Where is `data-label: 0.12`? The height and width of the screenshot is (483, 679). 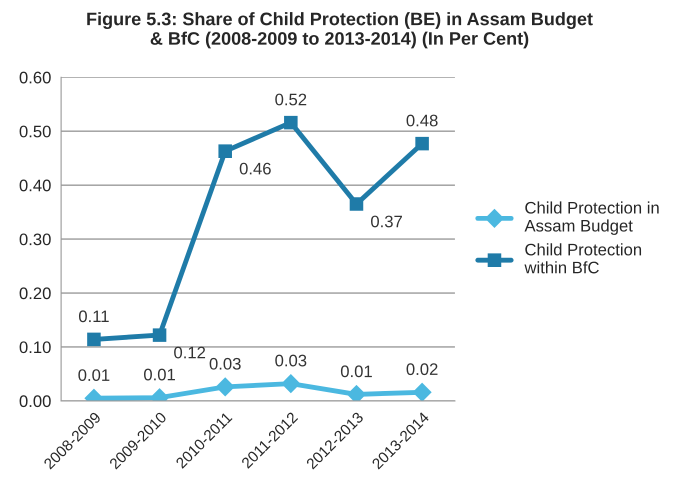
data-label: 0.12 is located at coordinates (190, 352).